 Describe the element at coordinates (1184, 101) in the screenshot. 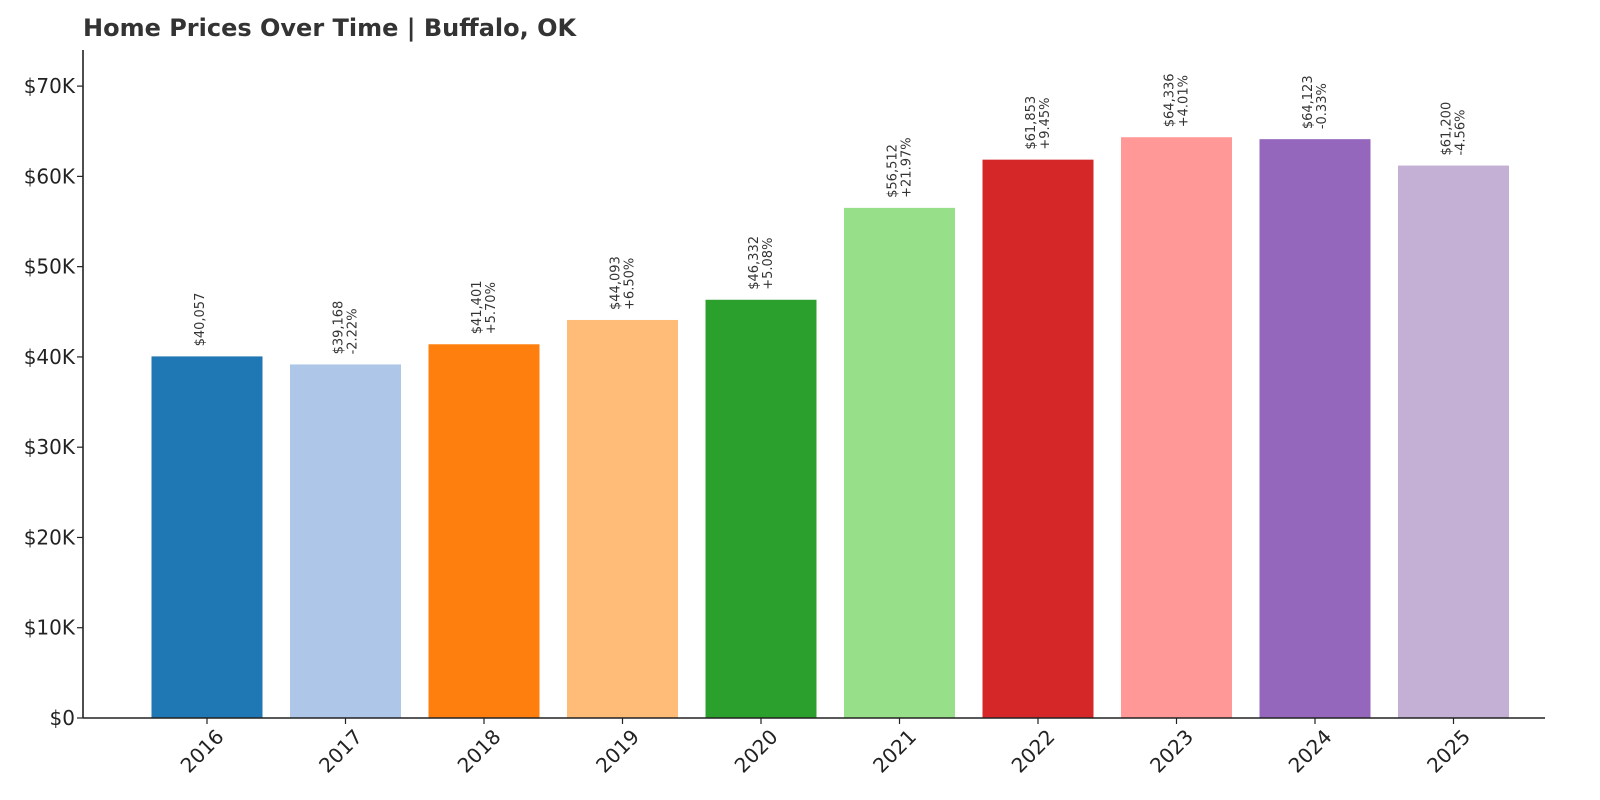

I see `change-label-2023: +4.01%` at that location.